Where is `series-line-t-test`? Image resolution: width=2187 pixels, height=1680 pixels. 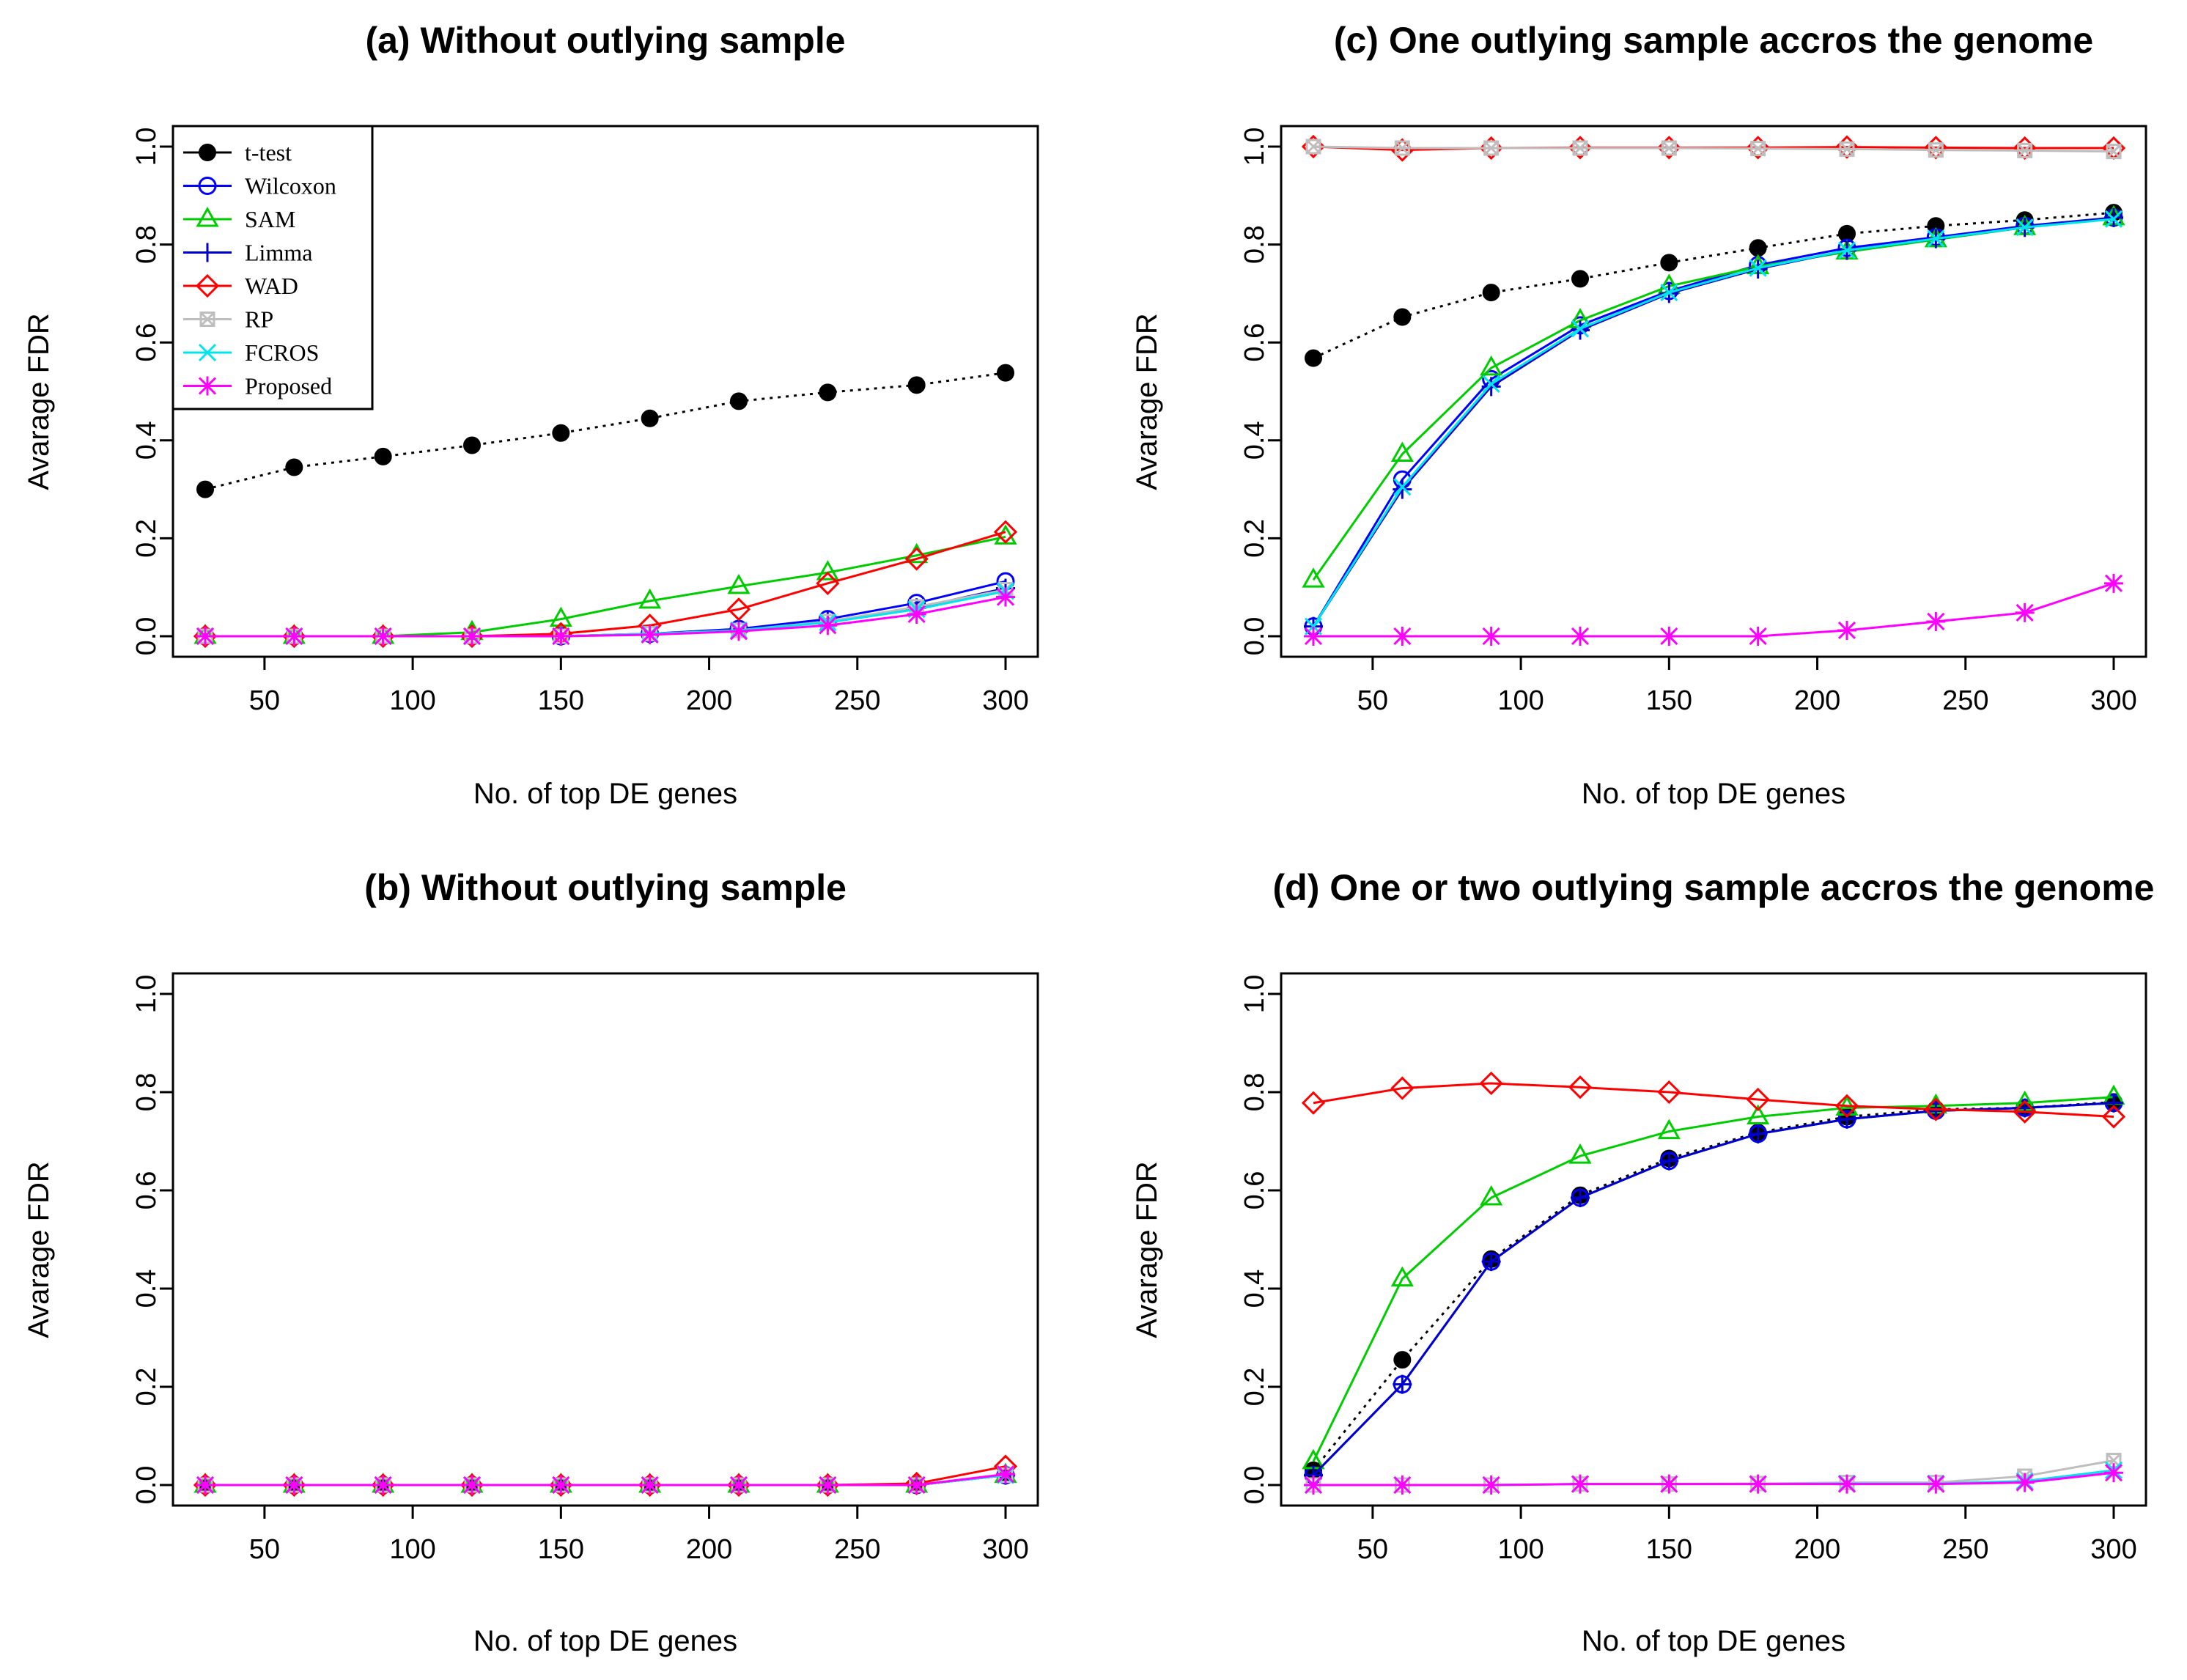 series-line-t-test is located at coordinates (1713, 1285).